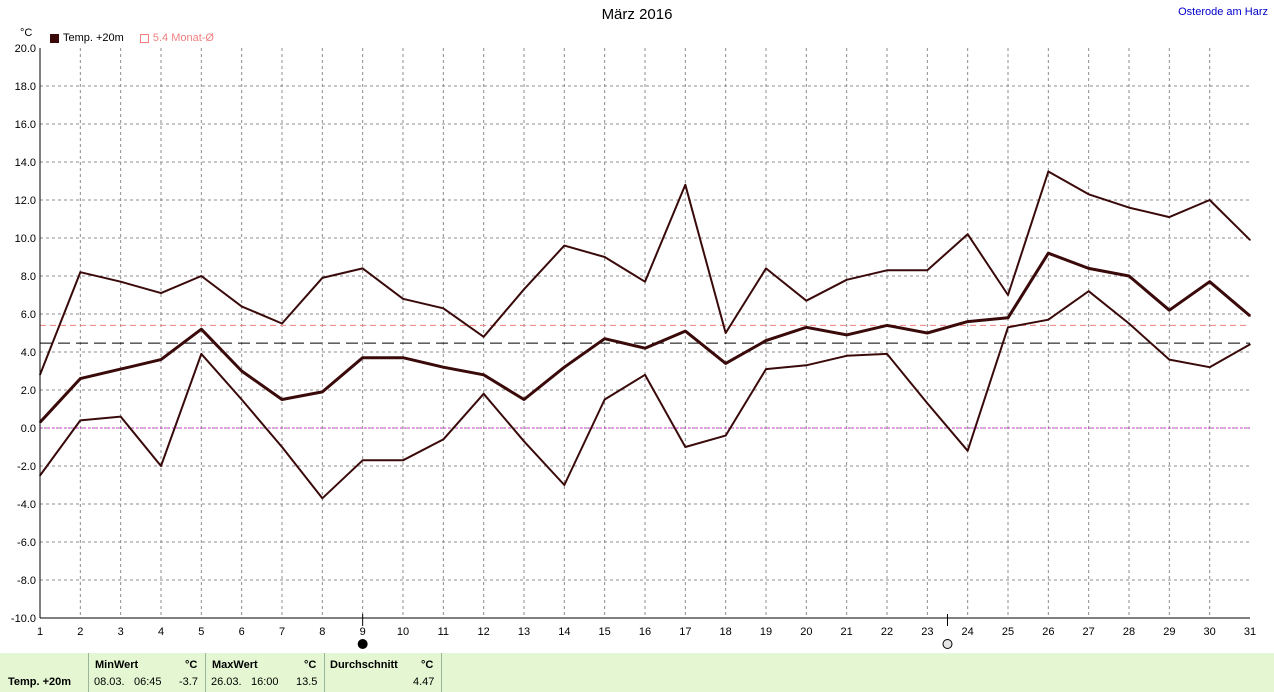 The image size is (1274, 692). Describe the element at coordinates (847, 632) in the screenshot. I see `x-tick-label: 21` at that location.